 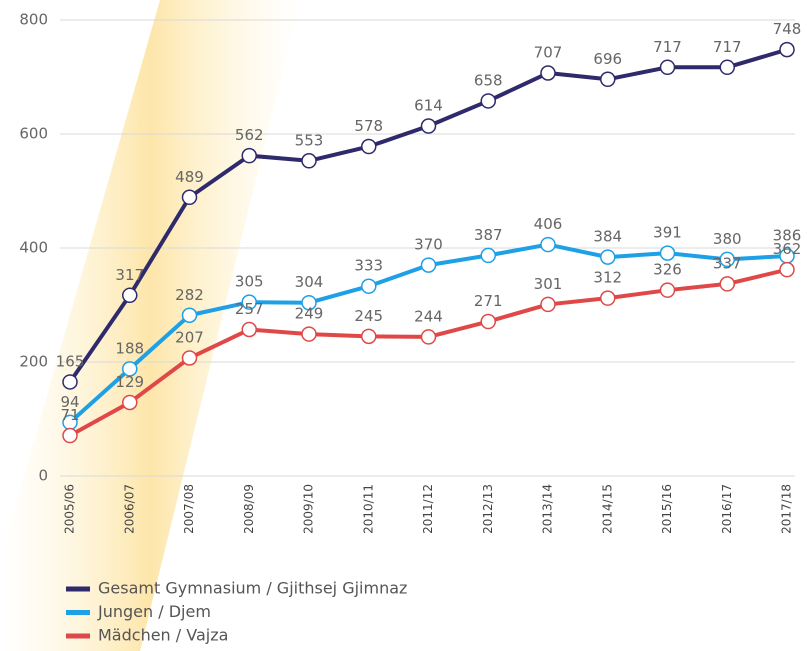 What do you see at coordinates (33, 20) in the screenshot?
I see `y-tick-label: 800` at bounding box center [33, 20].